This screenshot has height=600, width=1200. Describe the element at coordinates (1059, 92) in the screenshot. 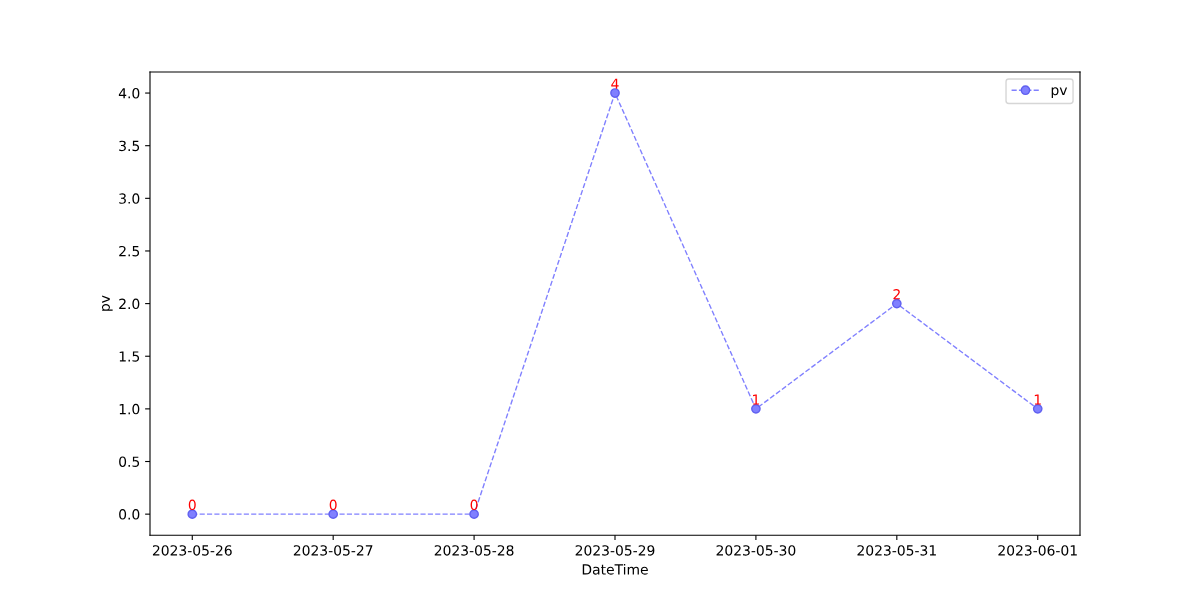

I see `legend-label: pv` at that location.